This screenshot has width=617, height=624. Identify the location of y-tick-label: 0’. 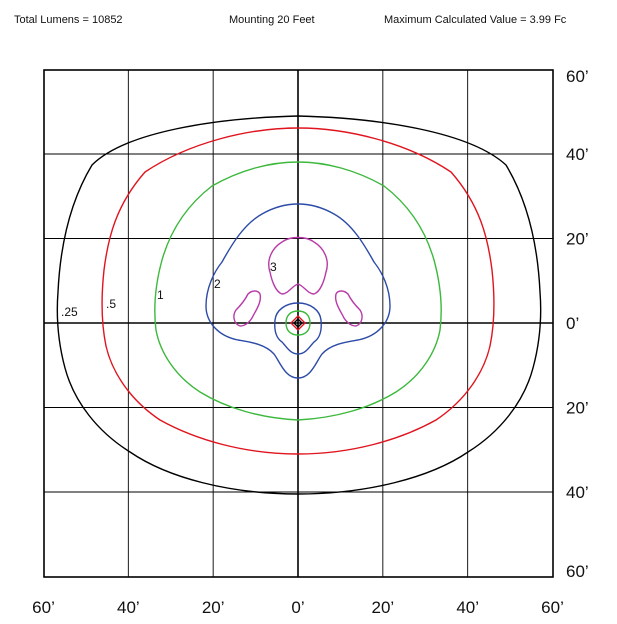
(572, 323).